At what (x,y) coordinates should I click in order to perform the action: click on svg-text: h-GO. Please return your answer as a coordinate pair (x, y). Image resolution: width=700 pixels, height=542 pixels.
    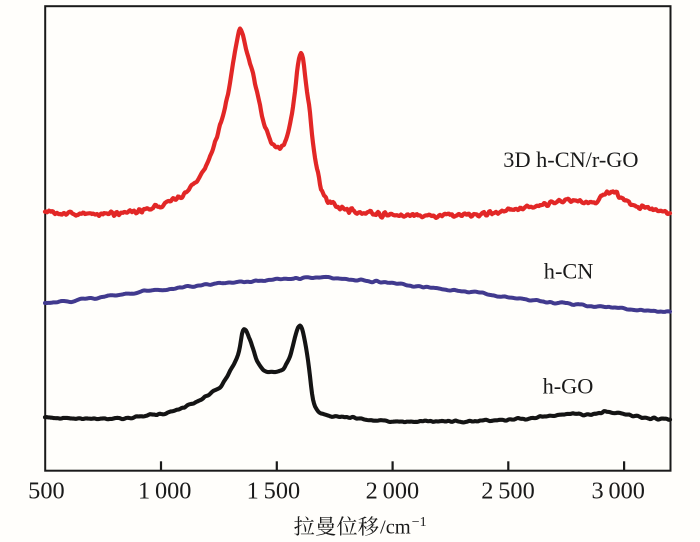
    Looking at the image, I should click on (568, 385).